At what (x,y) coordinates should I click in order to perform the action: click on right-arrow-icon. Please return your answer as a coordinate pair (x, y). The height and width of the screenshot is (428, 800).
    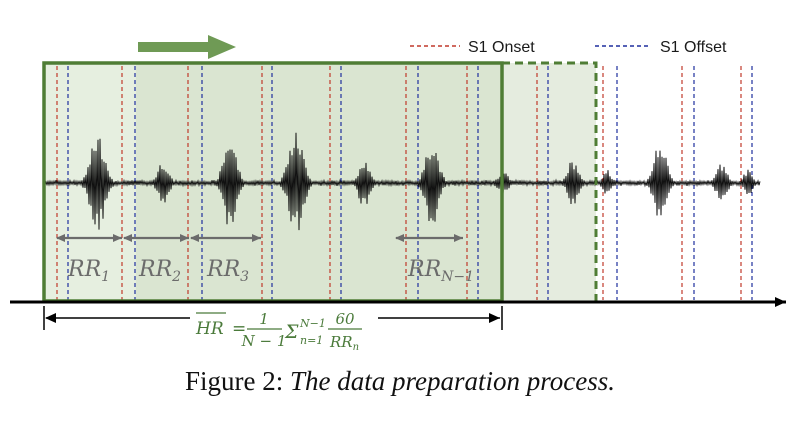
    Looking at the image, I should click on (187, 47).